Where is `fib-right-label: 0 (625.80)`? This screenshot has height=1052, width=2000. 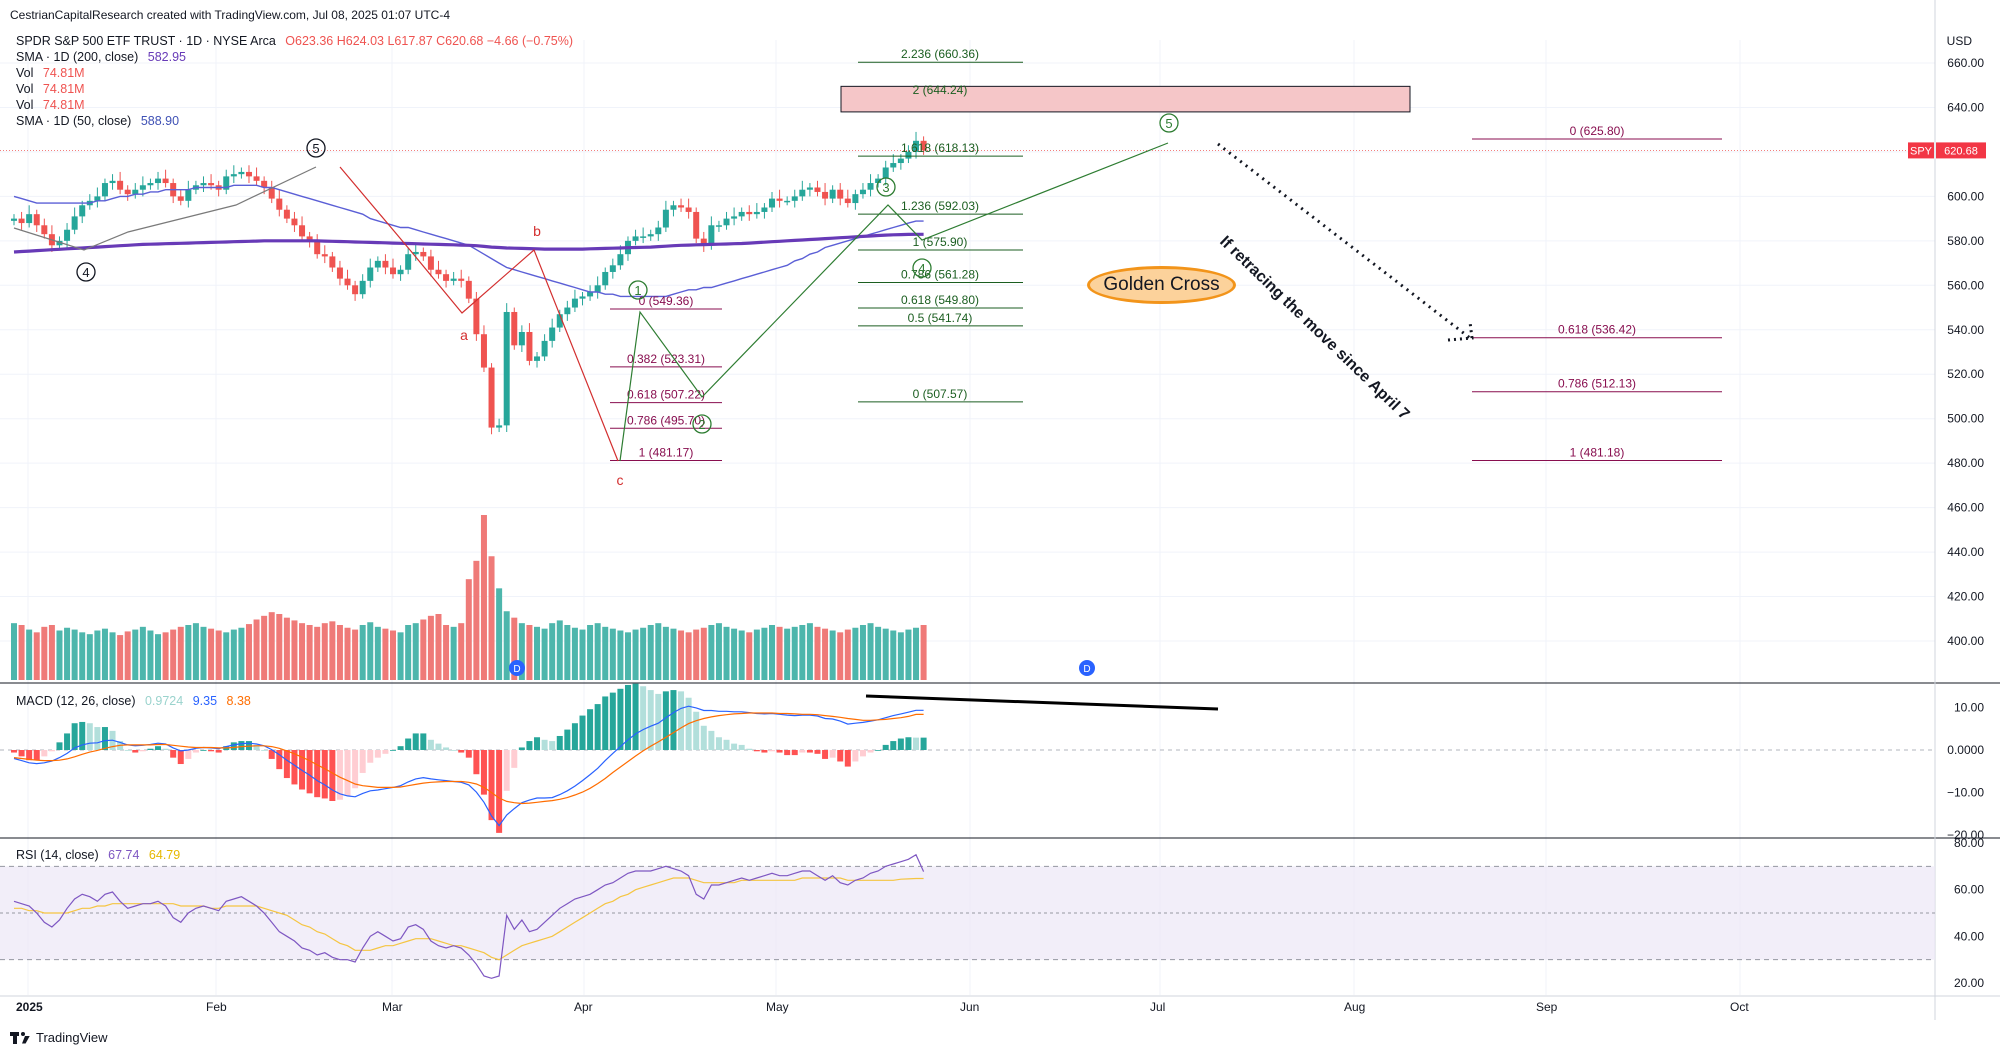 fib-right-label: 0 (625.80) is located at coordinates (1597, 131).